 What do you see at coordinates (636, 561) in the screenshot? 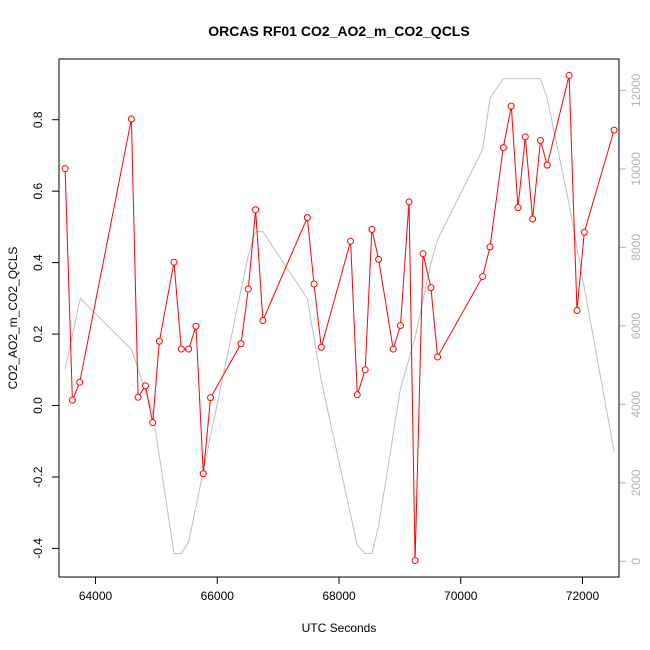
I see `y2-tick-label: 0` at bounding box center [636, 561].